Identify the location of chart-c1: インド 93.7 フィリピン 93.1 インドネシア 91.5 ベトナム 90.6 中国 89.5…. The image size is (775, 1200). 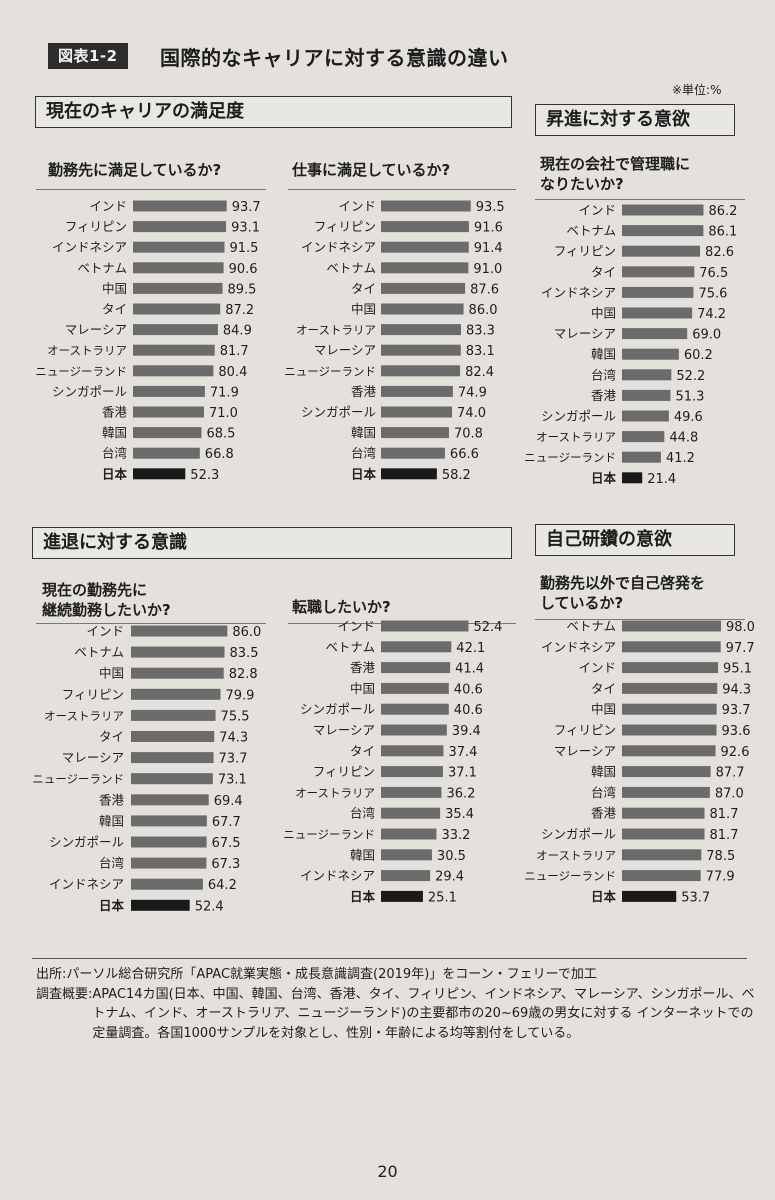
(147, 341).